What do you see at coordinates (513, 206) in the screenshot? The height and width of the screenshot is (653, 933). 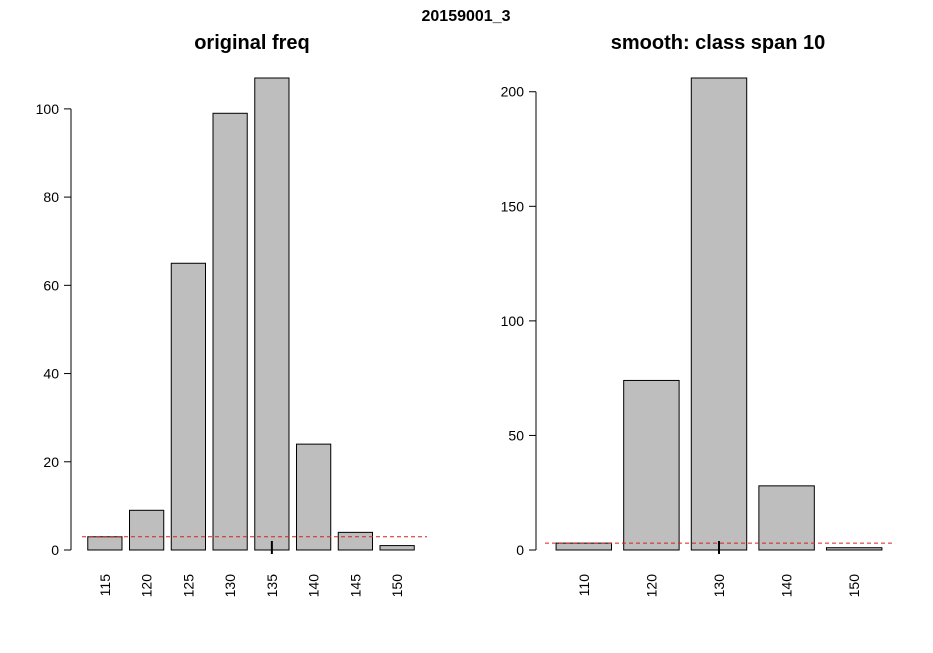 I see `y-tick-label: 150` at bounding box center [513, 206].